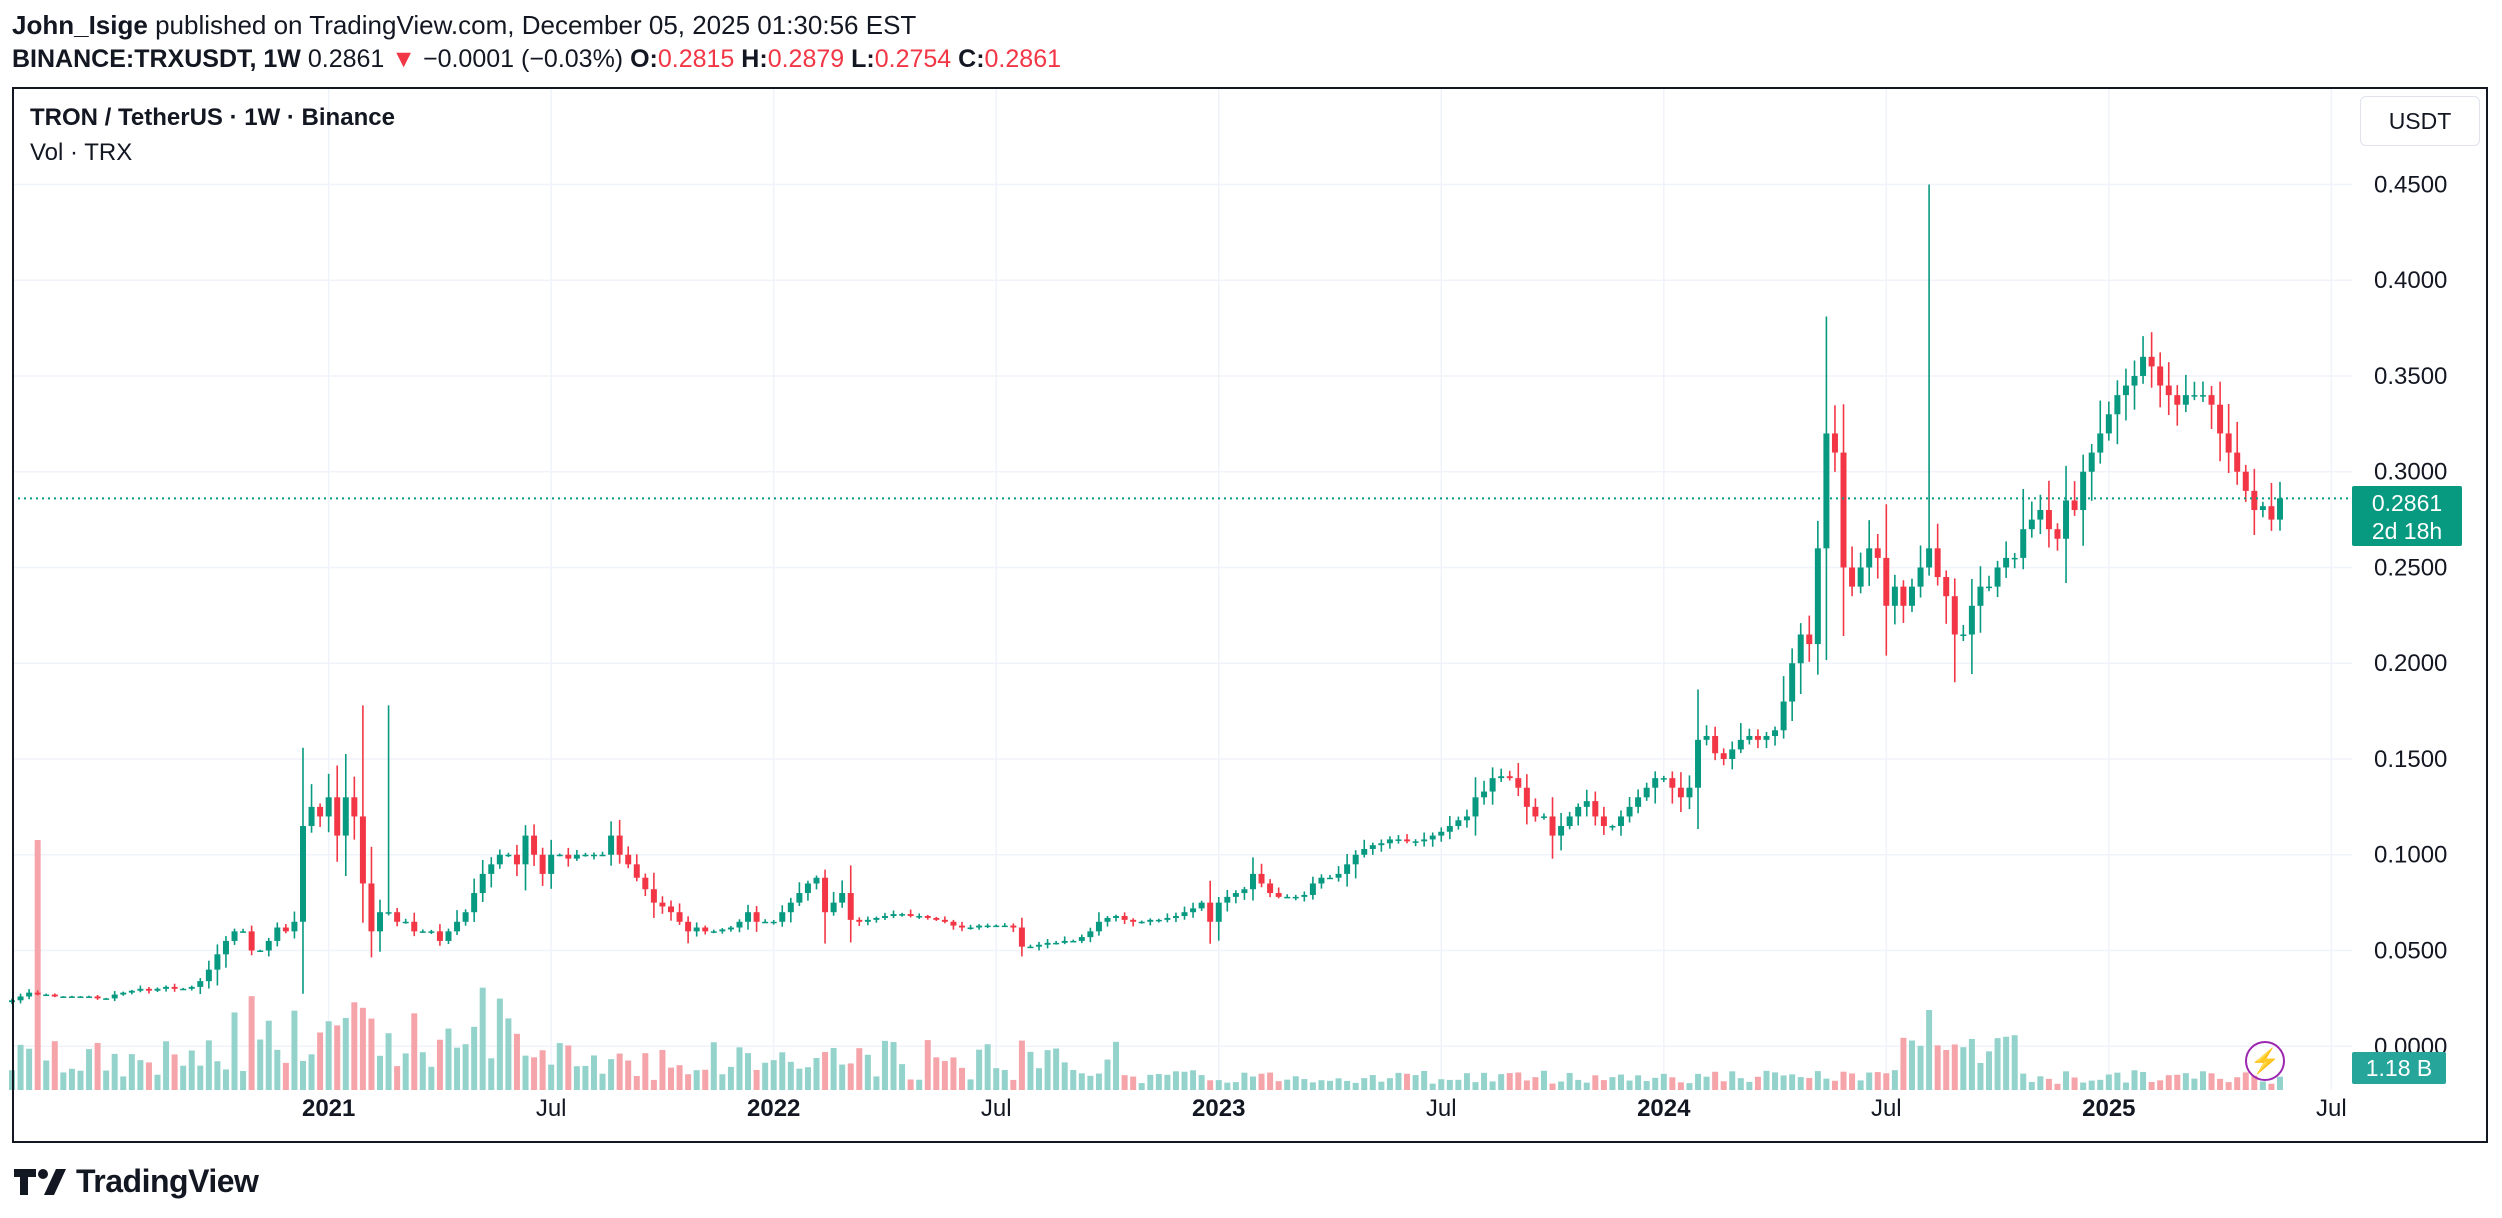  I want to click on time-axis-label: 2022, so click(773, 1108).